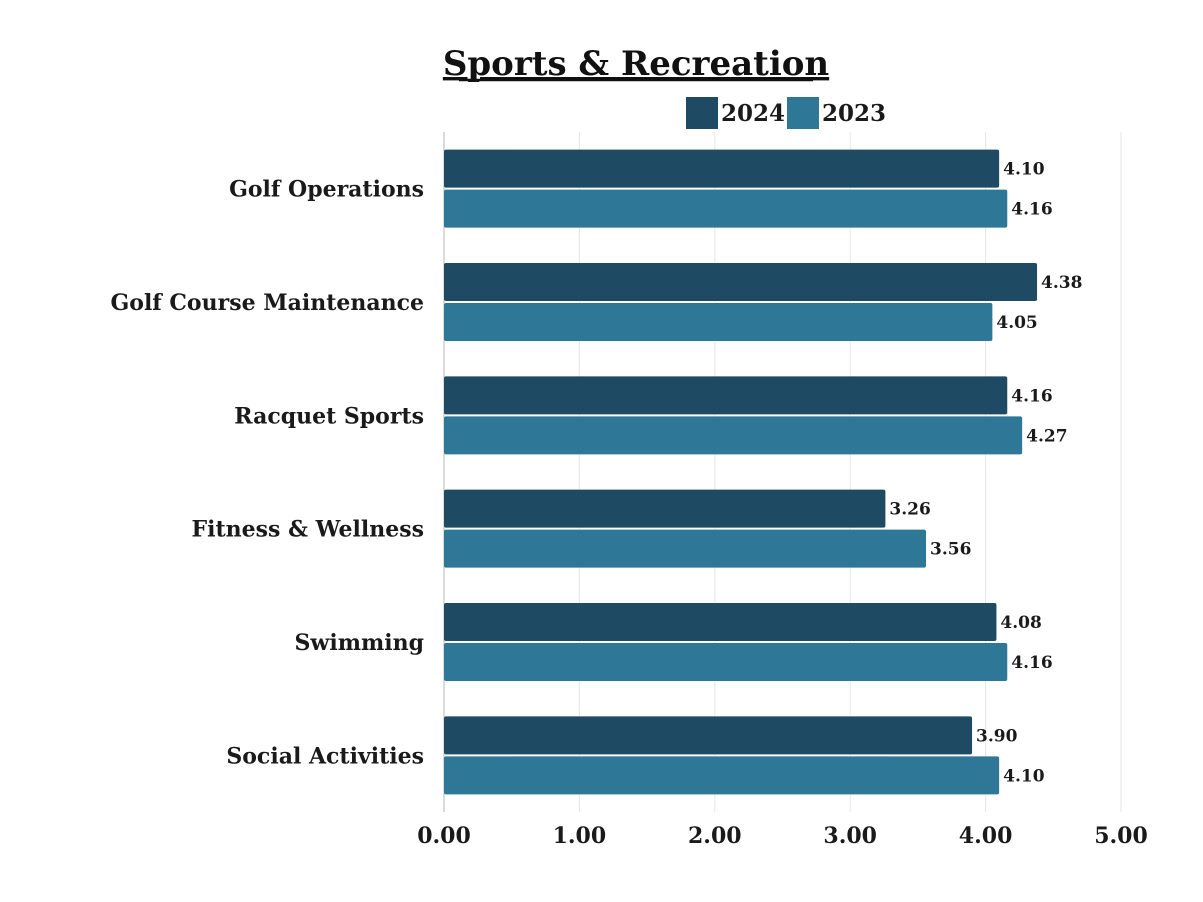 The image size is (1203, 902). I want to click on x-tick-label: 4.00, so click(986, 836).